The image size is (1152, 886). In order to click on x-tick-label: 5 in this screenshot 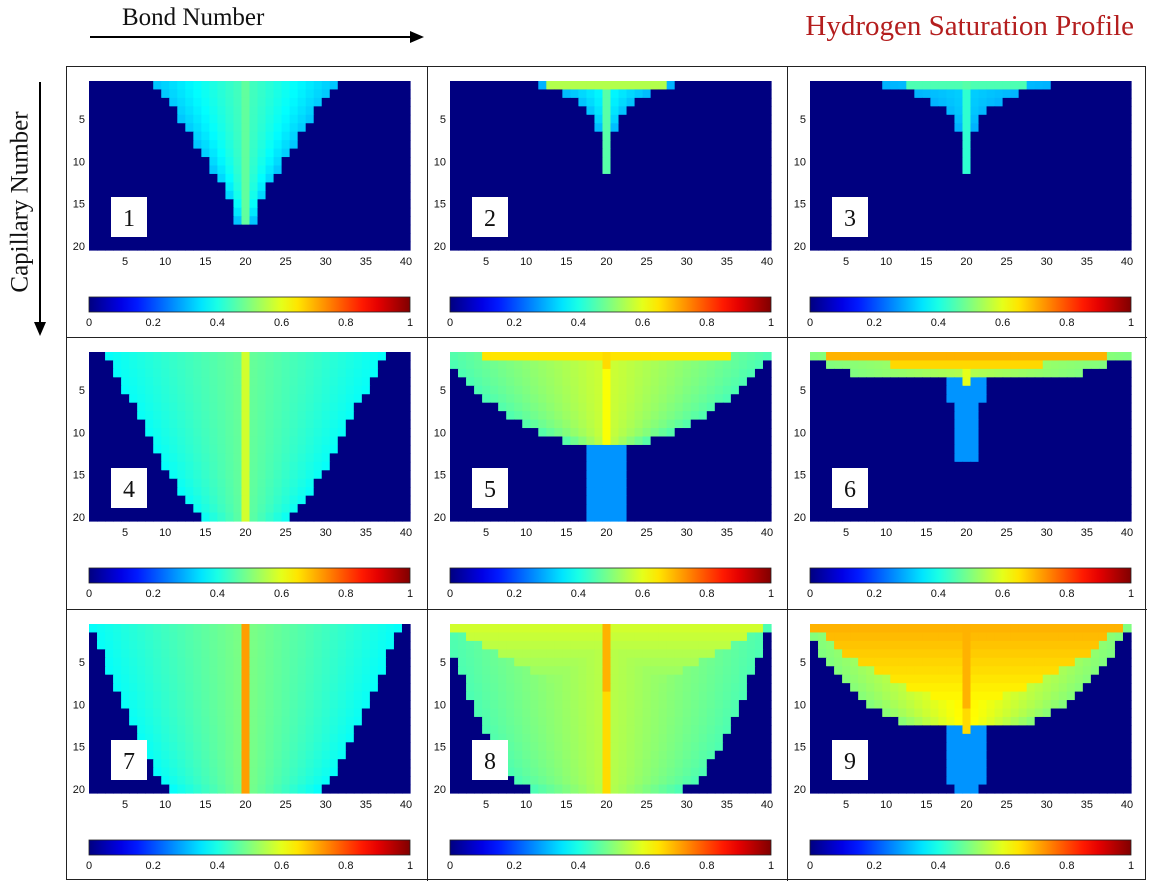, I will do `click(486, 533)`.